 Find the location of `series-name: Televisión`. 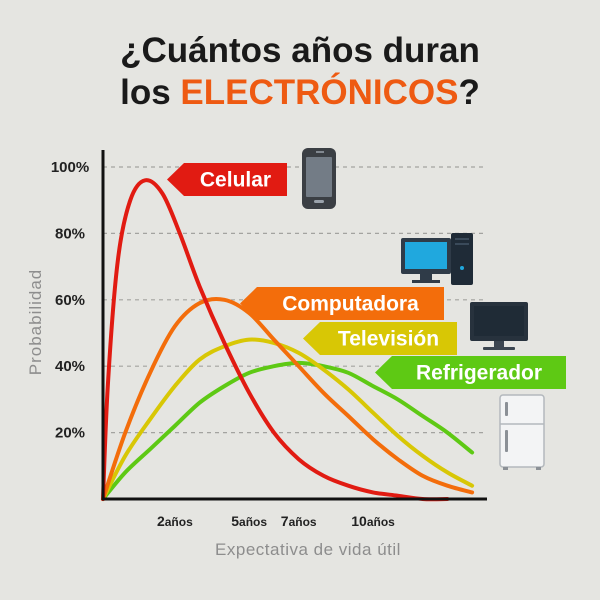

series-name: Televisión is located at coordinates (388, 339).